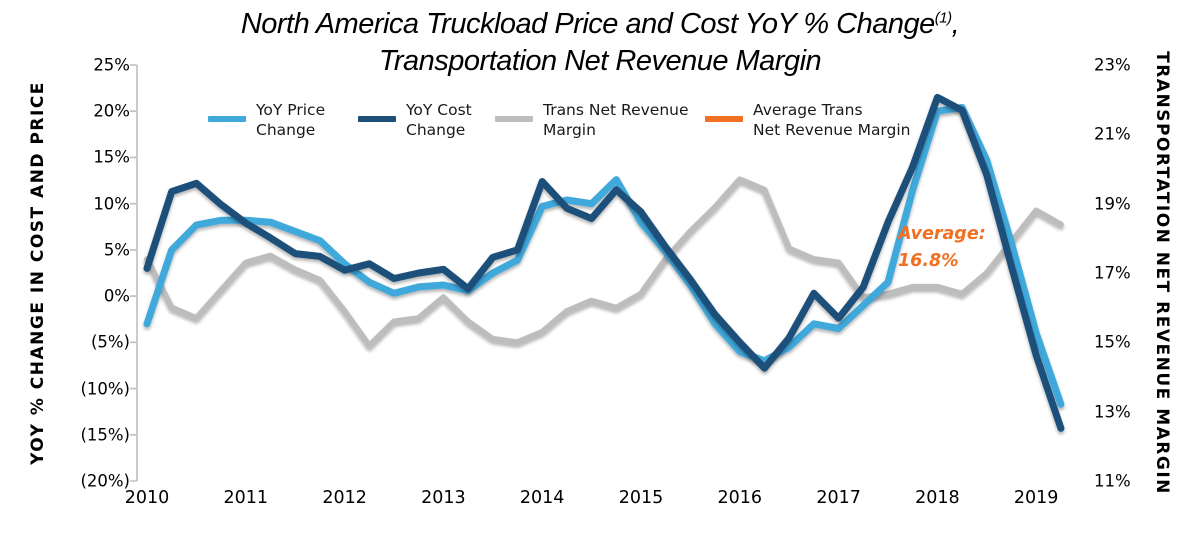  What do you see at coordinates (832, 120) in the screenshot?
I see `legend-label: Average Trans Net Revenue Margin` at bounding box center [832, 120].